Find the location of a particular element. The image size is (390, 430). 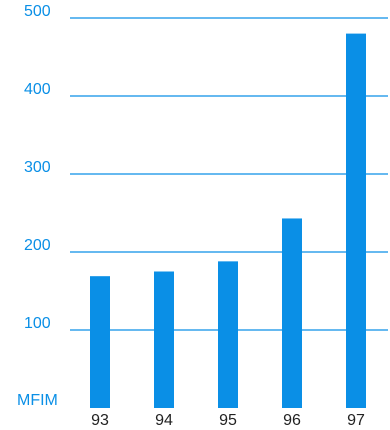

y-axis-ticks: 100 200 300 400 500 is located at coordinates (37, 167).